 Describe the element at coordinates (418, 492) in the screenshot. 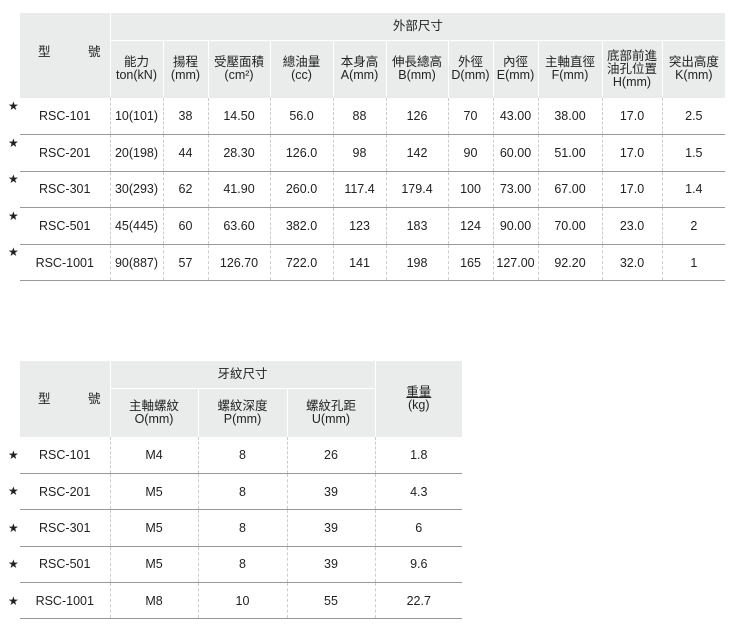

I see `value-cell: 4.3` at that location.